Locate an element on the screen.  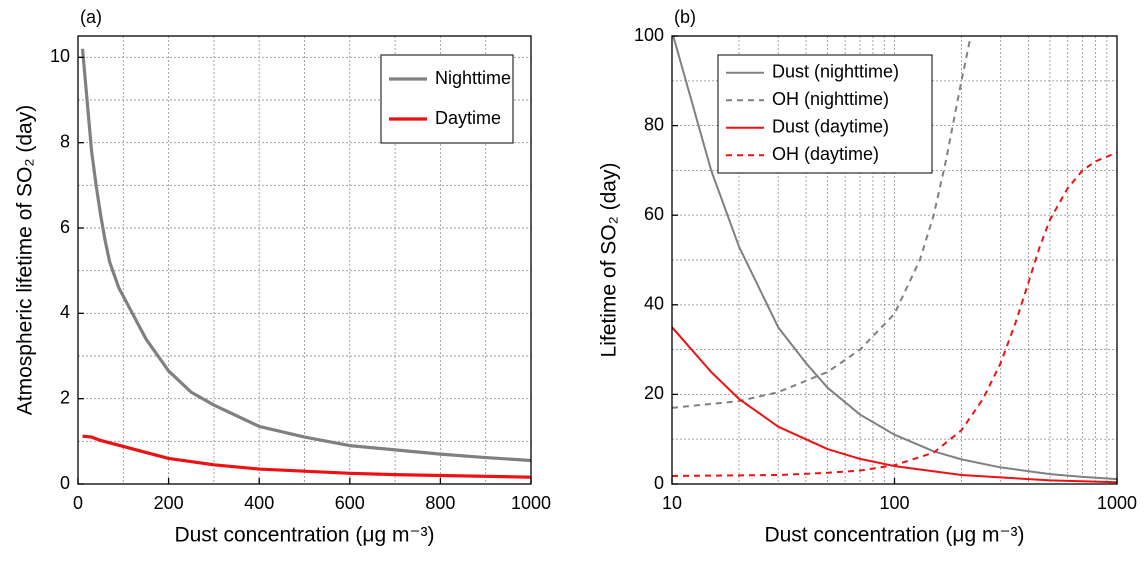
legend: Nighttime Daytime is located at coordinates (447, 99).